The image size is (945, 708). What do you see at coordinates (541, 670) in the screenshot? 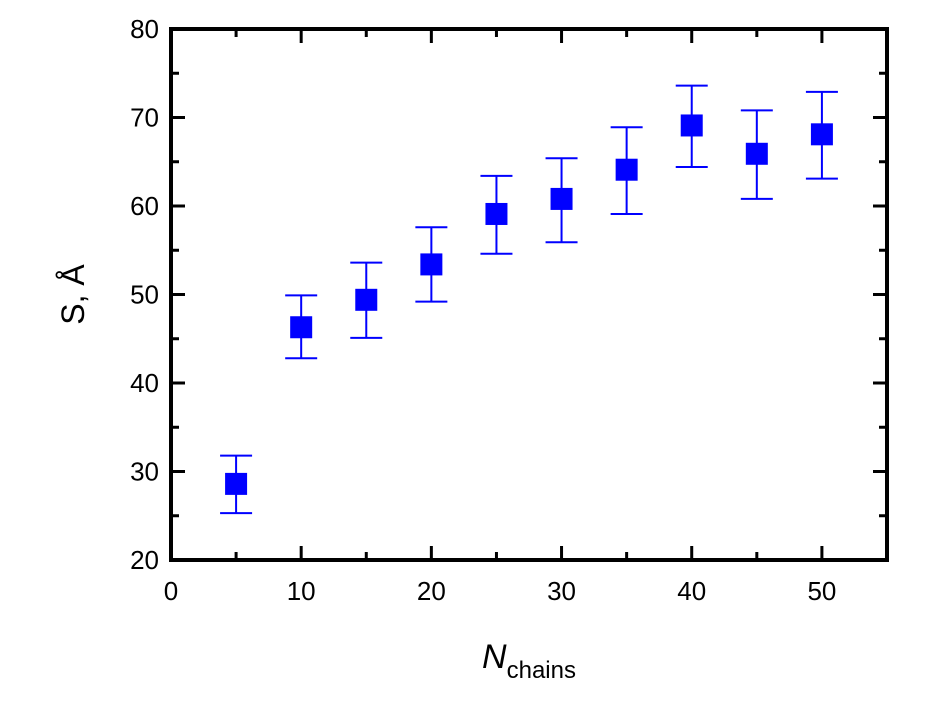
I see `x-axis-label-subscript: chains` at bounding box center [541, 670].